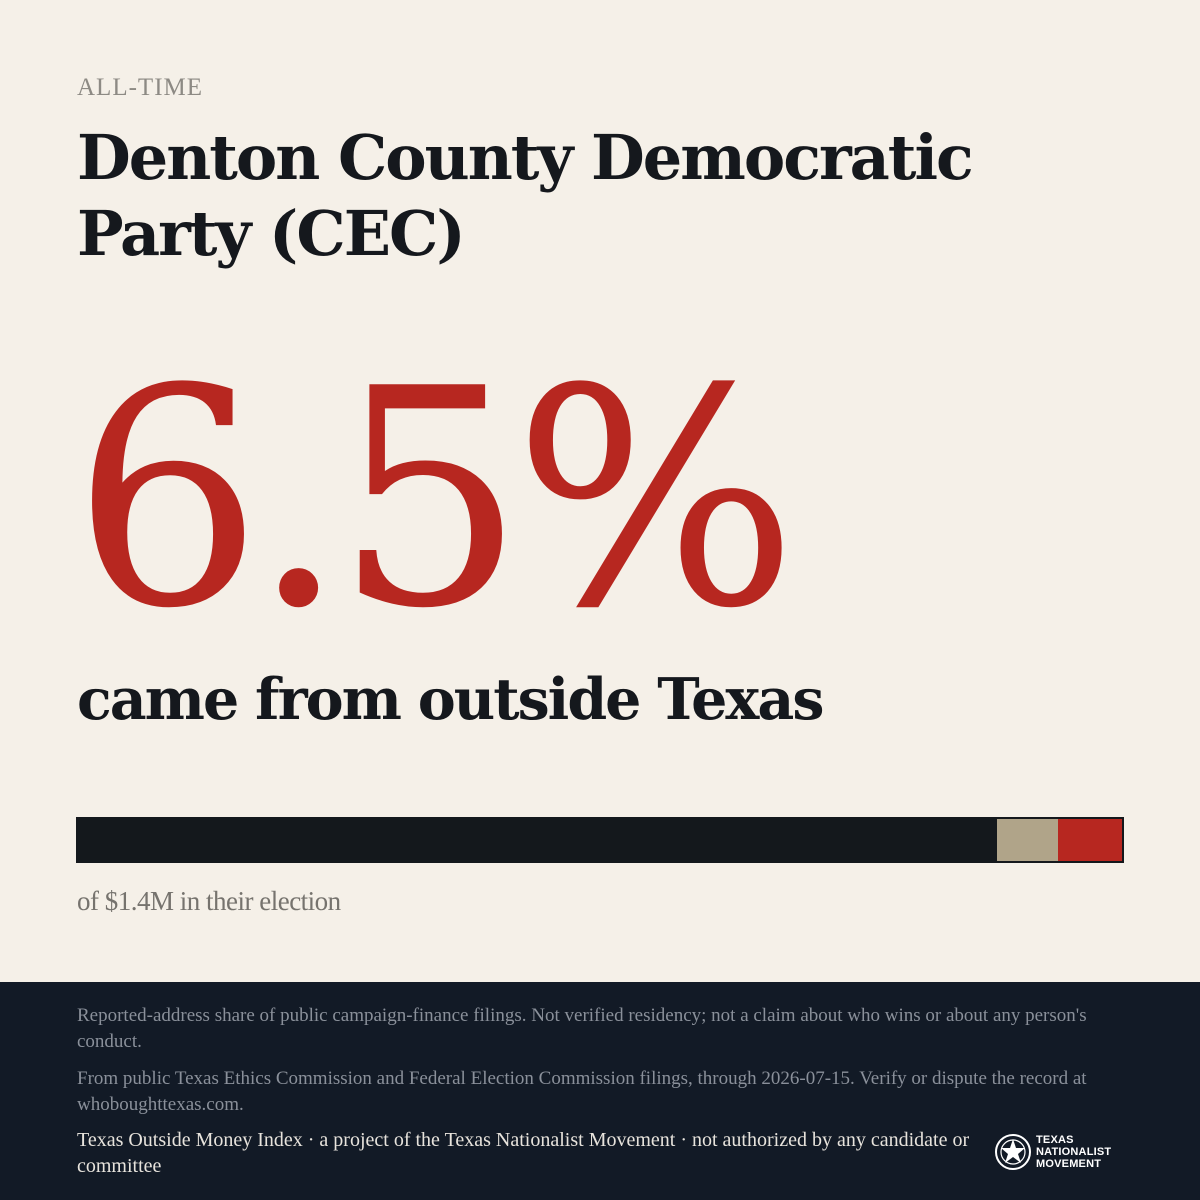 This screenshot has width=1200, height=1200. What do you see at coordinates (1013, 1152) in the screenshot?
I see `star-seal-icon` at bounding box center [1013, 1152].